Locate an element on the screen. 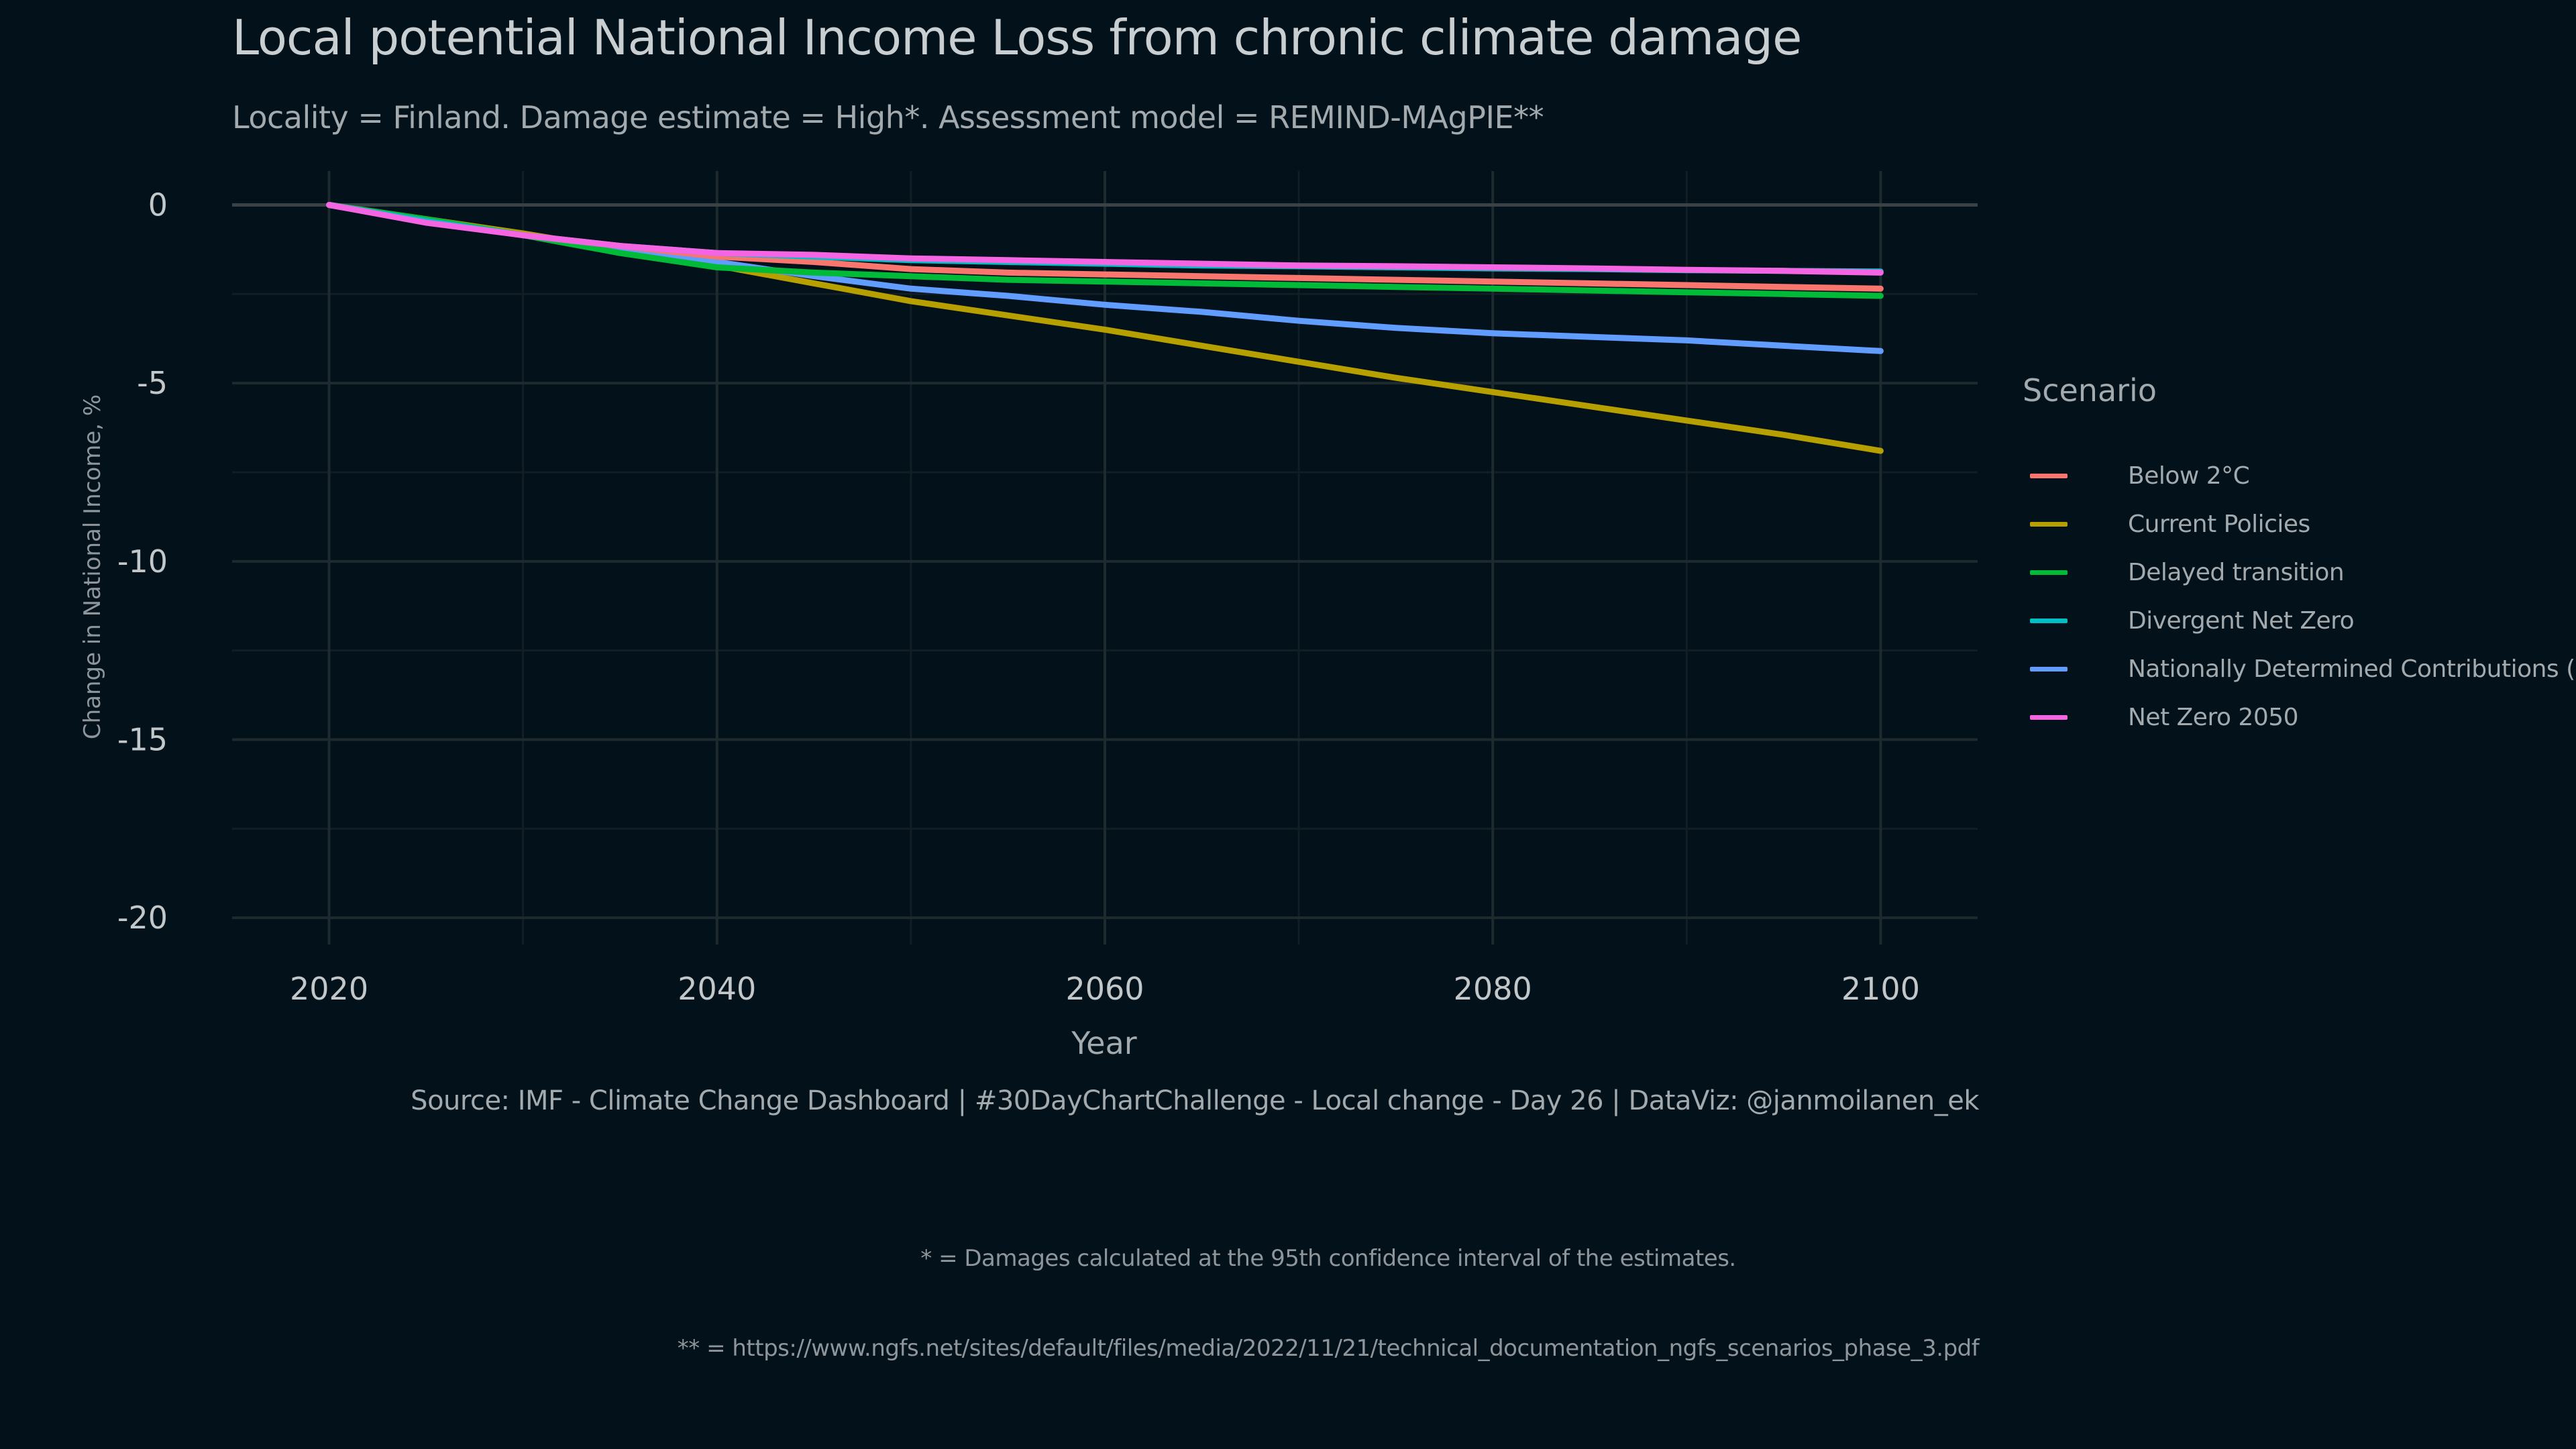  series-lines is located at coordinates (1105, 328).